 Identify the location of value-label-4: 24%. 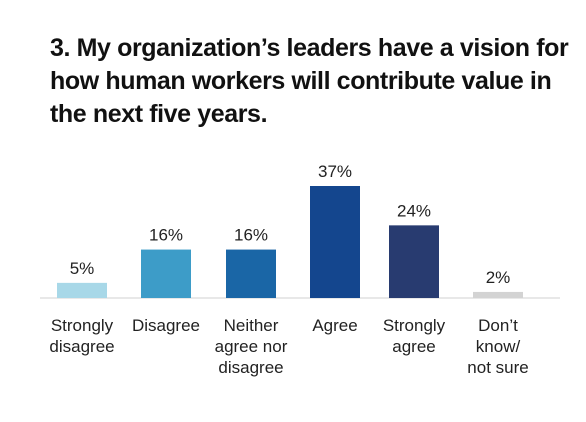
(414, 210).